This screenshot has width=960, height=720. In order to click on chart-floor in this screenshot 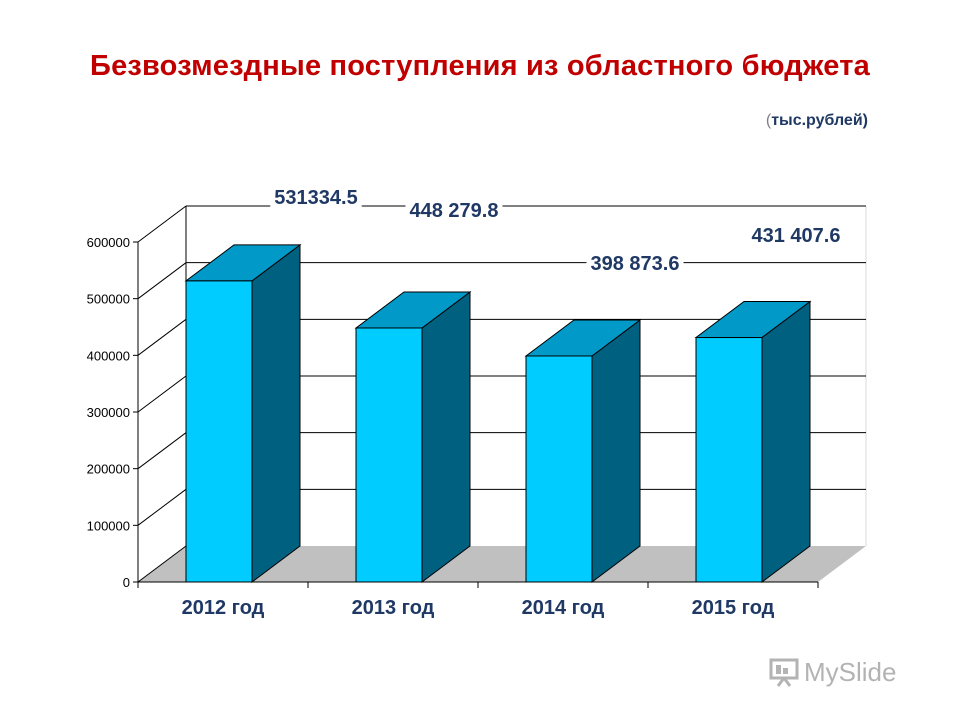, I will do `click(502, 564)`.